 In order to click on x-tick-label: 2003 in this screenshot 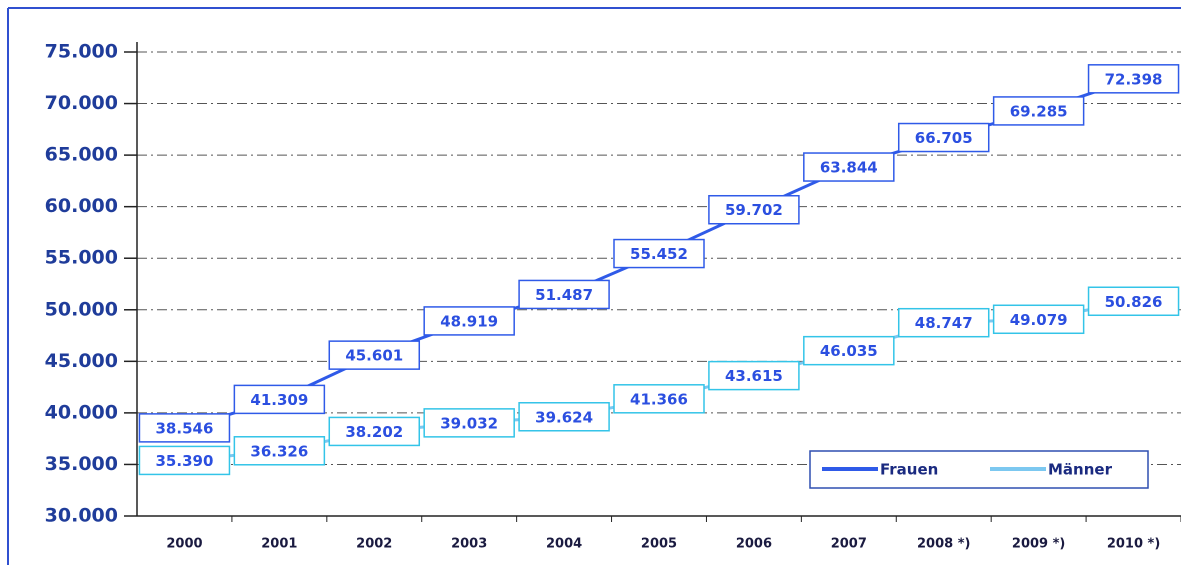, I will do `click(469, 544)`.